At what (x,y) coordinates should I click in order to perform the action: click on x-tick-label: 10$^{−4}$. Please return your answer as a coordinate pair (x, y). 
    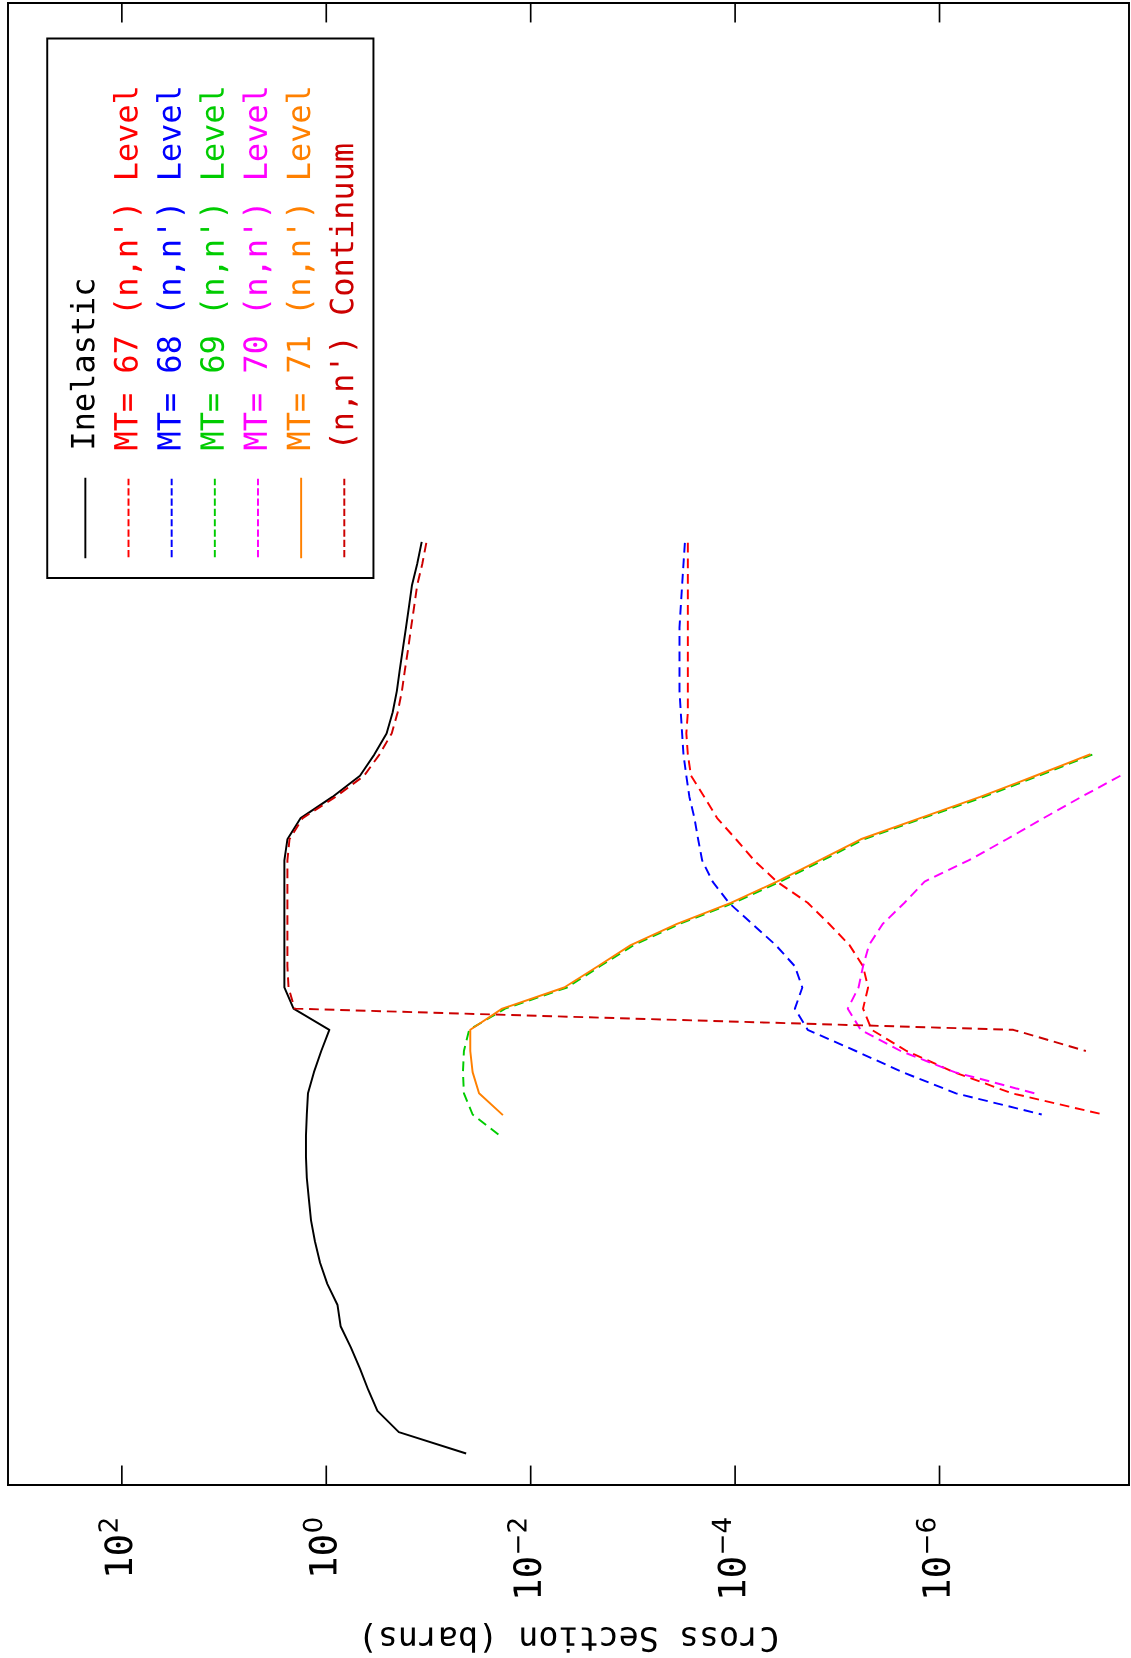
    Looking at the image, I should click on (728, 1557).